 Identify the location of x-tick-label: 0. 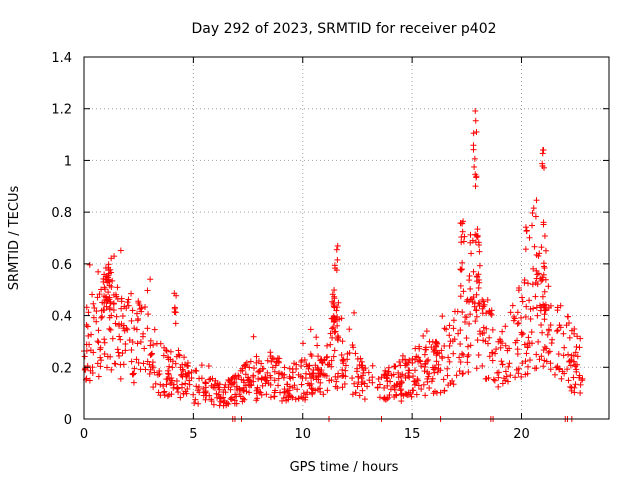
(84, 434).